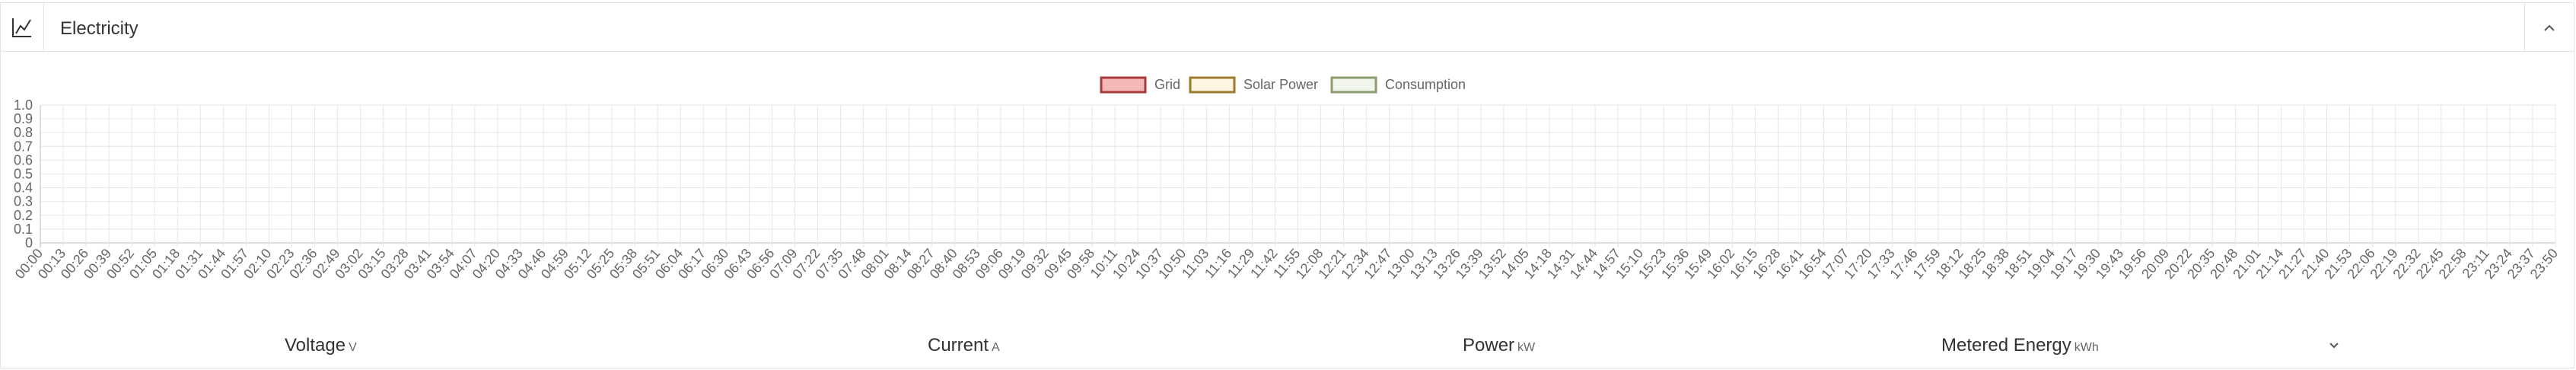  I want to click on y-tick-label: 0.8, so click(23, 132).